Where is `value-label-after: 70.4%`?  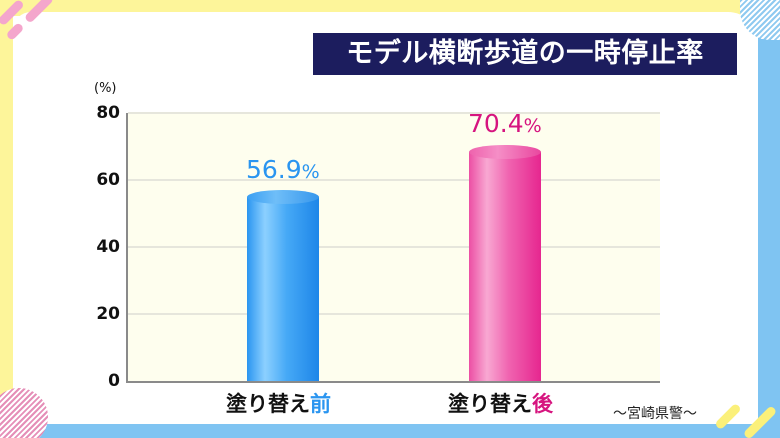 value-label-after: 70.4% is located at coordinates (505, 123).